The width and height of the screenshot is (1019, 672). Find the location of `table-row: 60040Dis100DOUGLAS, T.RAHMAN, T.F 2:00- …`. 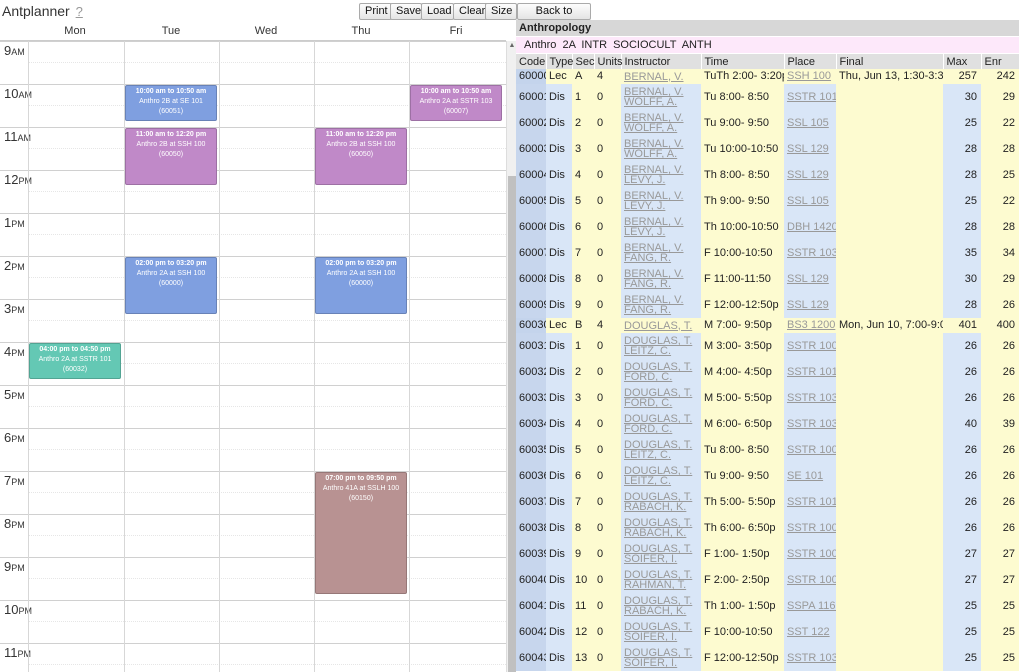

table-row: 60040Dis100DOUGLAS, T.RAHMAN, T.F 2:00- … is located at coordinates (767, 580).